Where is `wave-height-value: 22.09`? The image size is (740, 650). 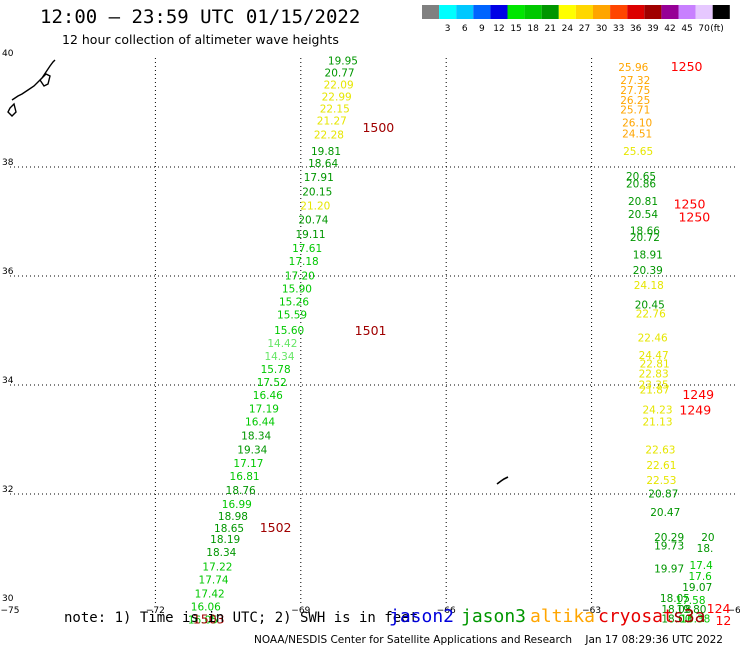
wave-height-value: 22.09 is located at coordinates (339, 86).